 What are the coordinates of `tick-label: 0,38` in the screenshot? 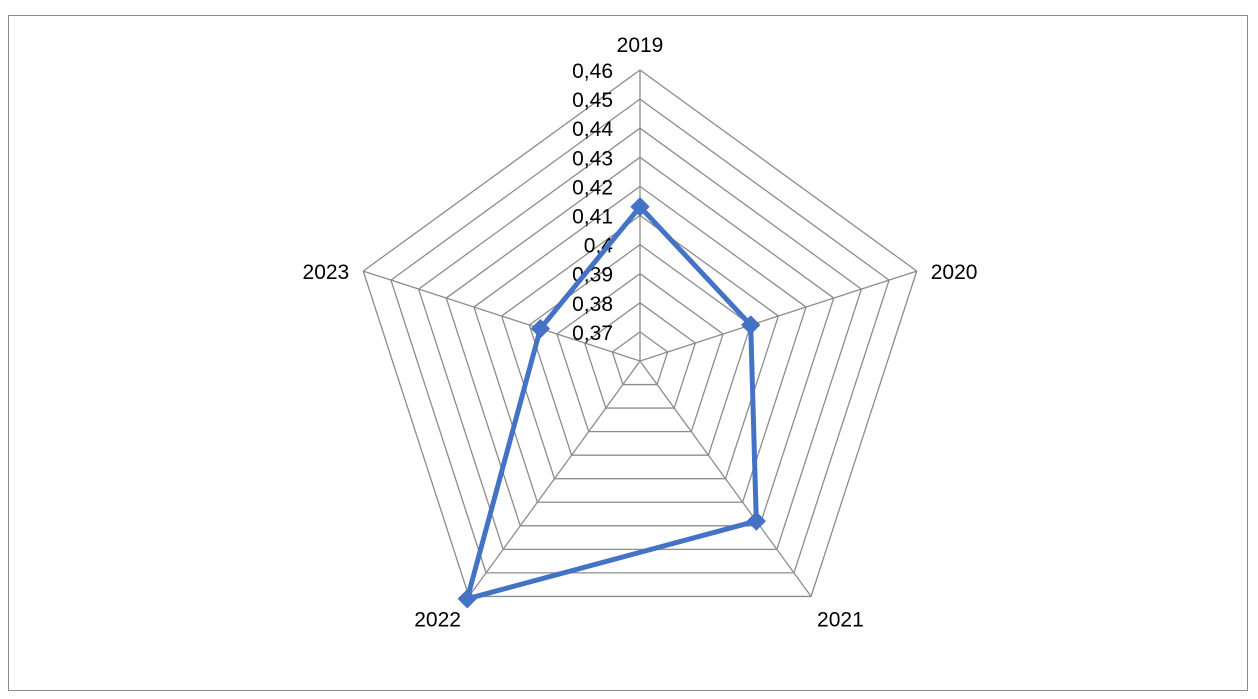 It's located at (592, 304).